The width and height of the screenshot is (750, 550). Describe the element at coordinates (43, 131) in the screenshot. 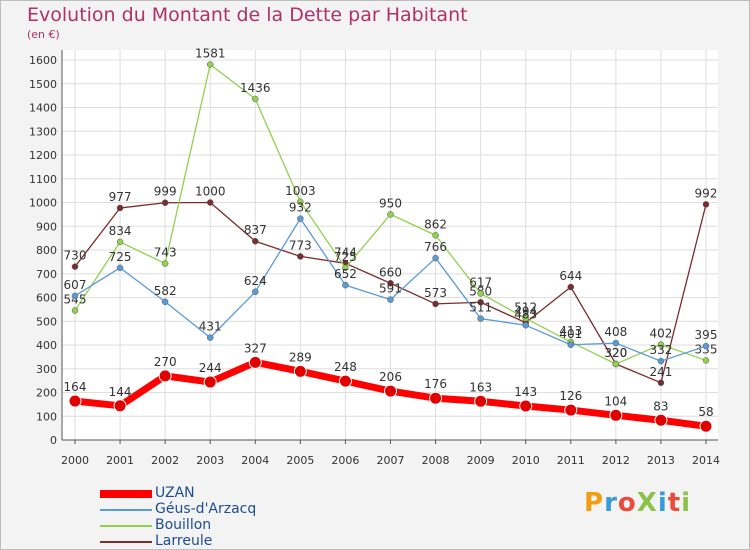

I see `y-tick-label: 1300` at that location.